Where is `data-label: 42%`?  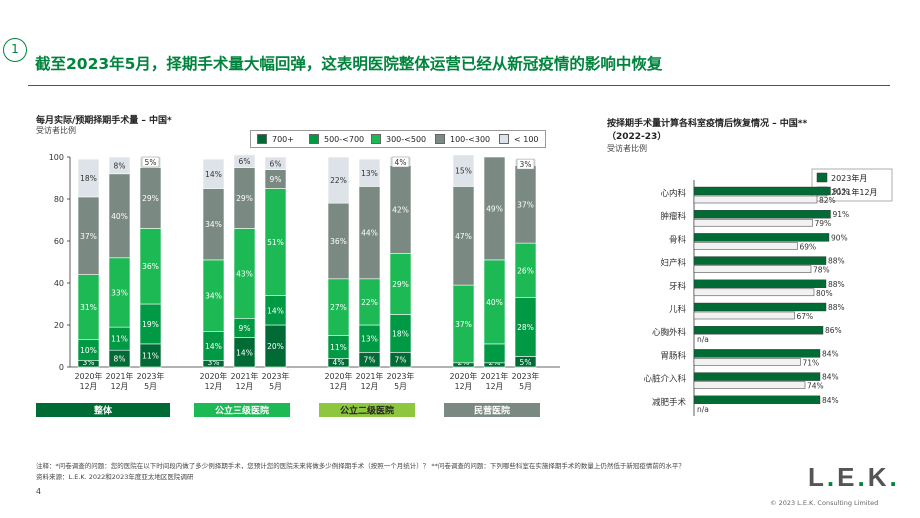 data-label: 42% is located at coordinates (400, 210).